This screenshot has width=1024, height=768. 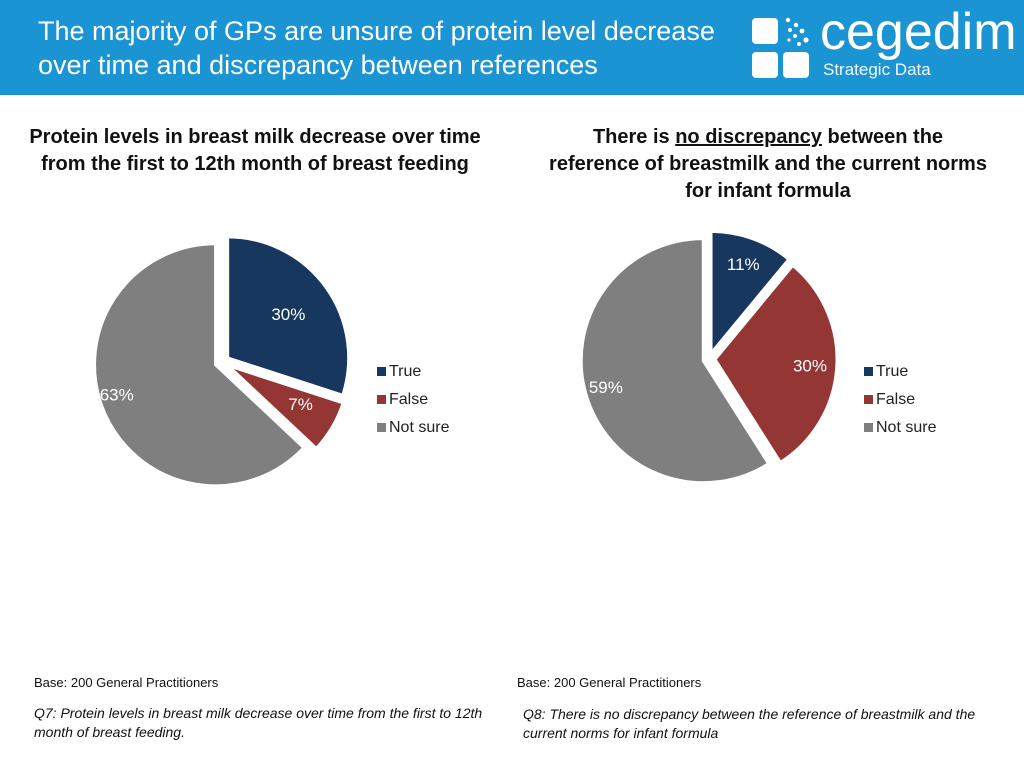 I want to click on data-label-true: 11%, so click(x=743, y=264).